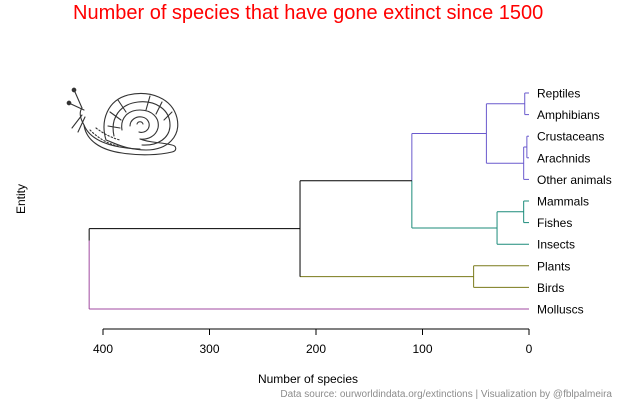 This screenshot has height=400, width=620. I want to click on y-axis-label: Entity, so click(21, 199).